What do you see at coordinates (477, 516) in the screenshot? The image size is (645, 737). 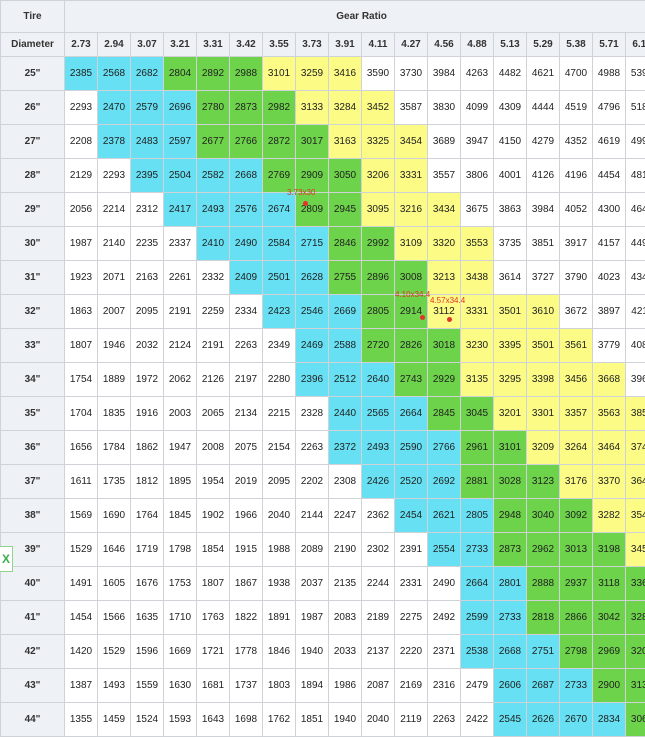 I see `rpm-cell: 2805` at bounding box center [477, 516].